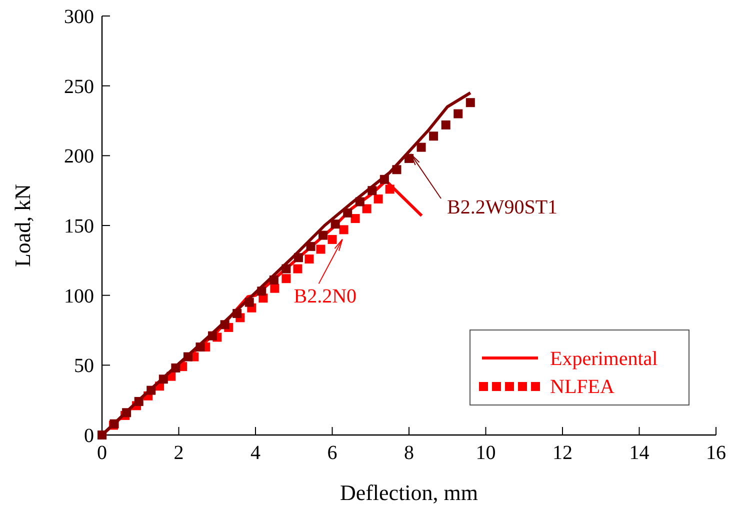 The height and width of the screenshot is (508, 735). Describe the element at coordinates (79, 227) in the screenshot. I see `y-tick-label: 150` at that location.